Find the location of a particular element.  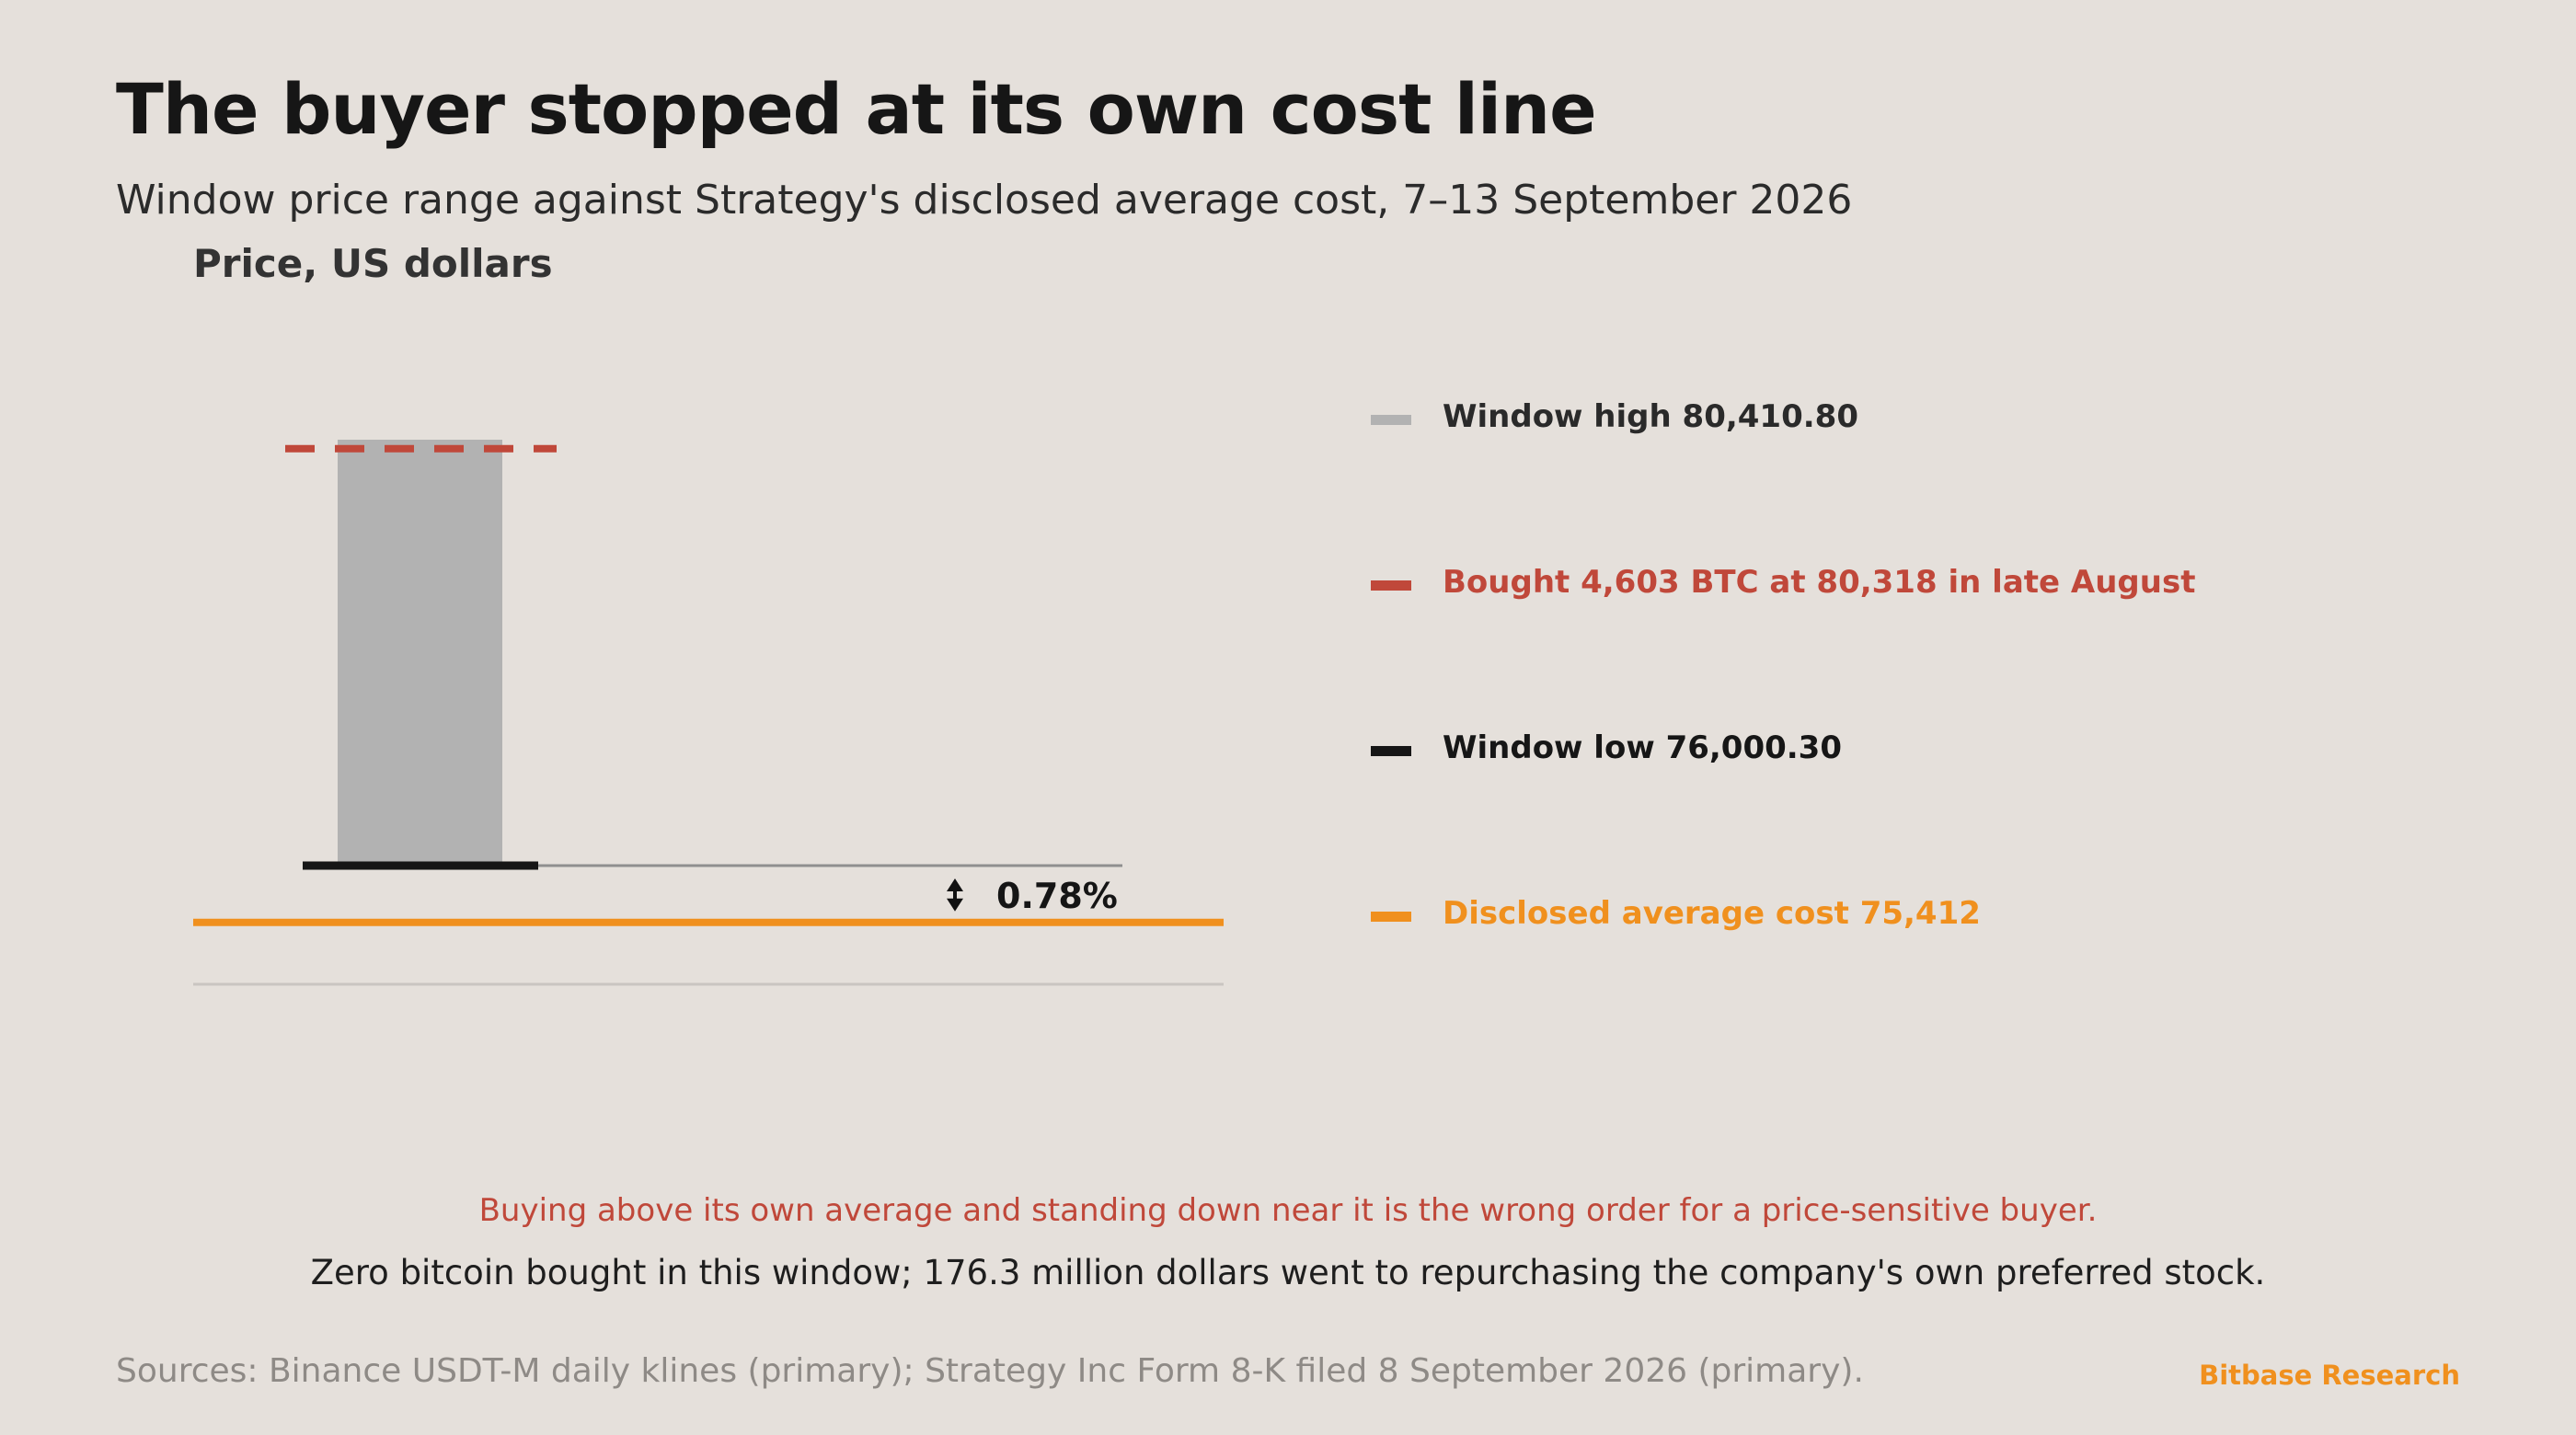

legend-window-high: Window high 80,410.80 is located at coordinates (1785, 418).